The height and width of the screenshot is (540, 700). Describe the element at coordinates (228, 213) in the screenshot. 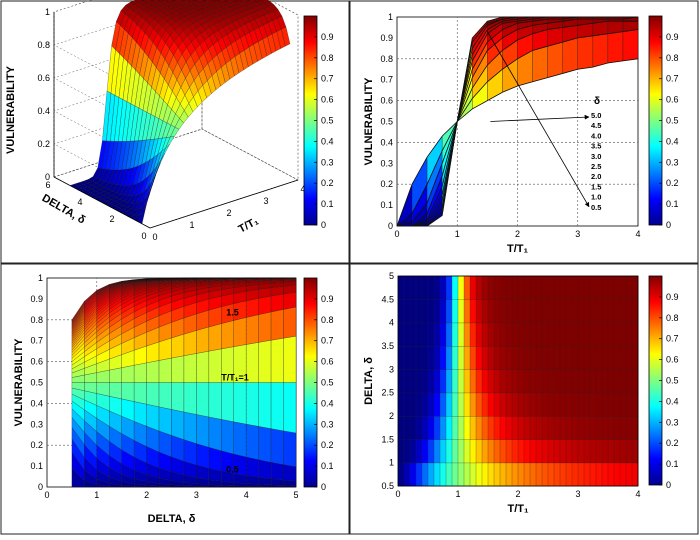

I see `r-tick-tl: 2` at that location.